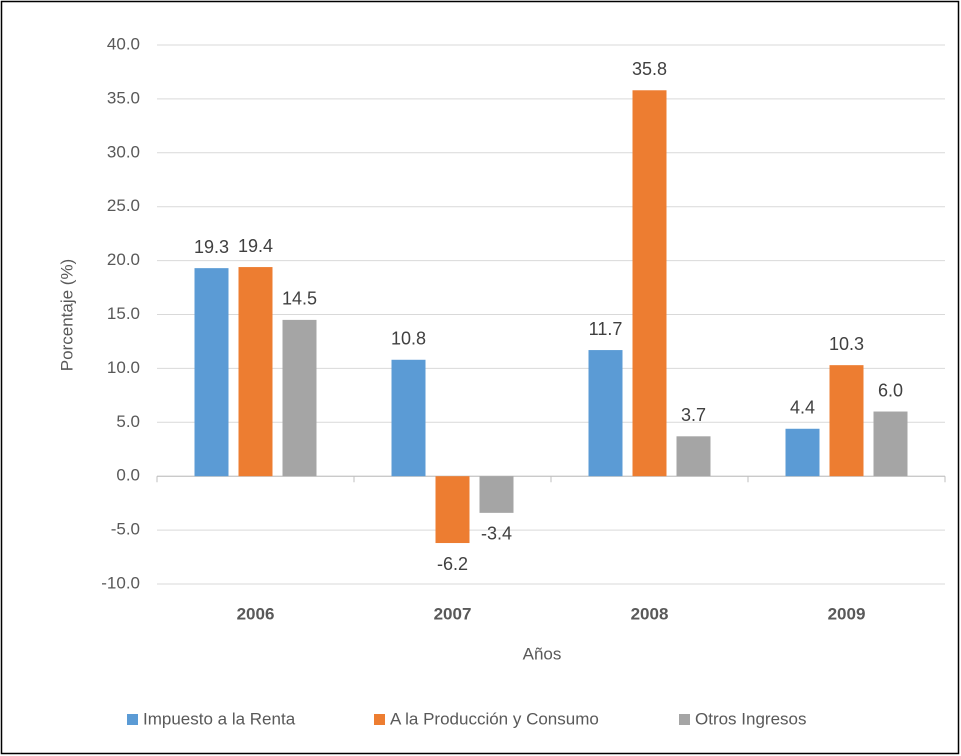  What do you see at coordinates (453, 613) in the screenshot?
I see `x-tick-label: 2007` at bounding box center [453, 613].